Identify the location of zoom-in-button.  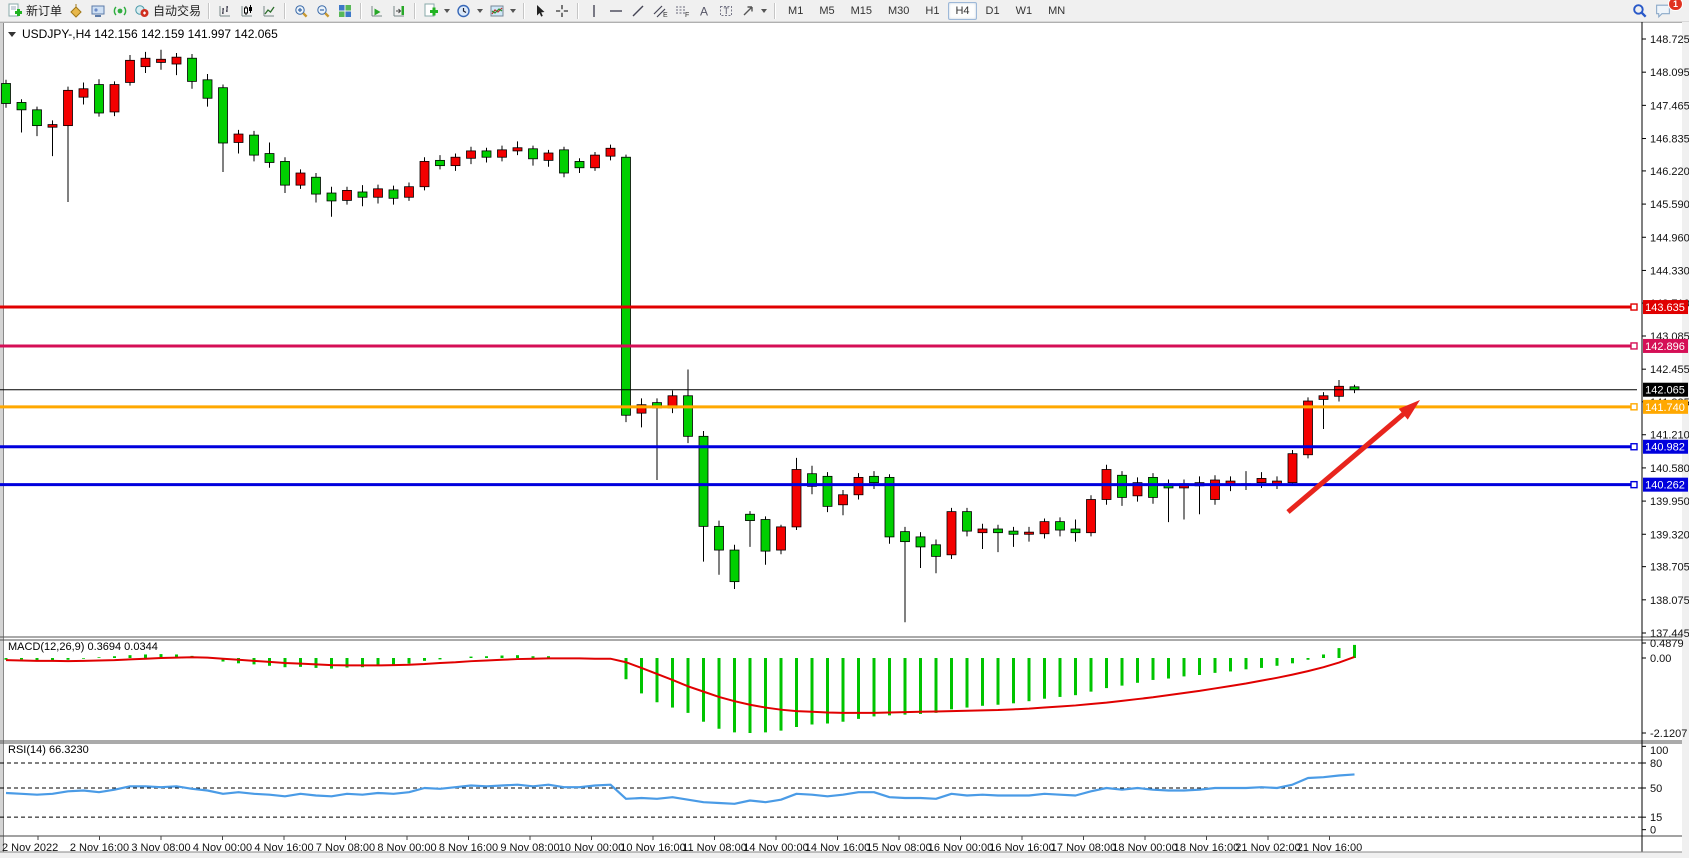
(301, 11).